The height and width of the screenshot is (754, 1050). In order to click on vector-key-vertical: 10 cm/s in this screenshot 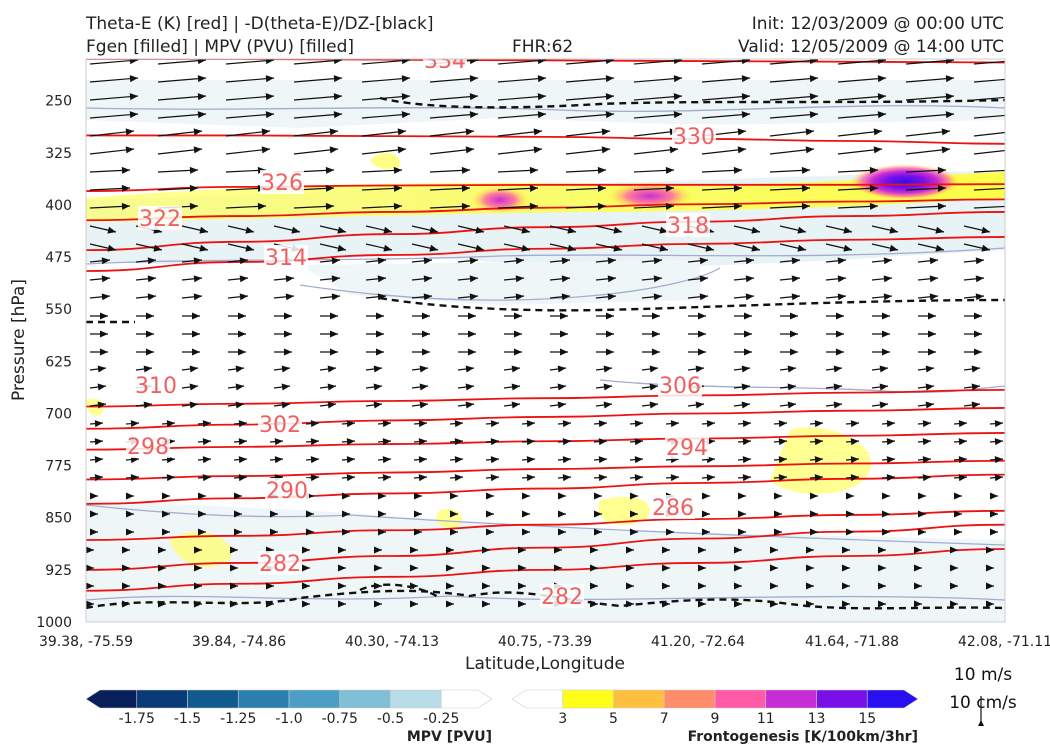, I will do `click(983, 703)`.